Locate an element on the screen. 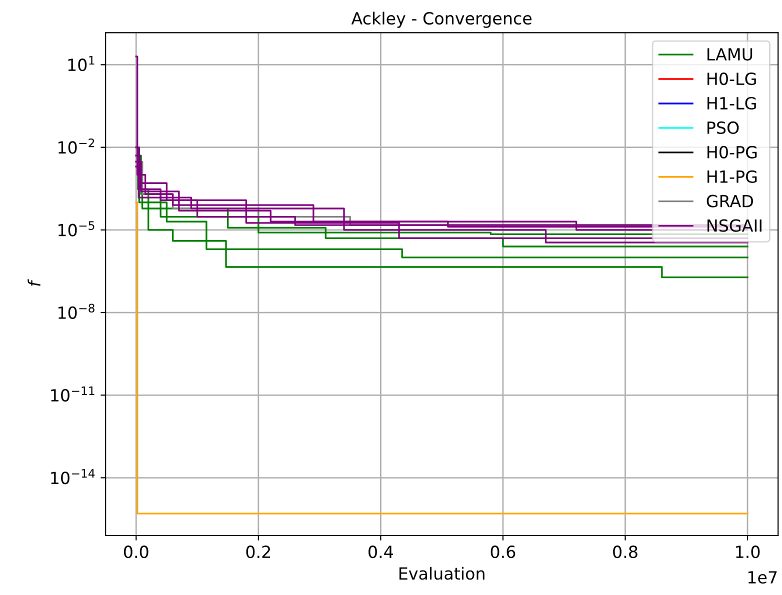 This screenshot has width=782, height=595. y-tick-label: 10$^{−5}$ is located at coordinates (76, 228).